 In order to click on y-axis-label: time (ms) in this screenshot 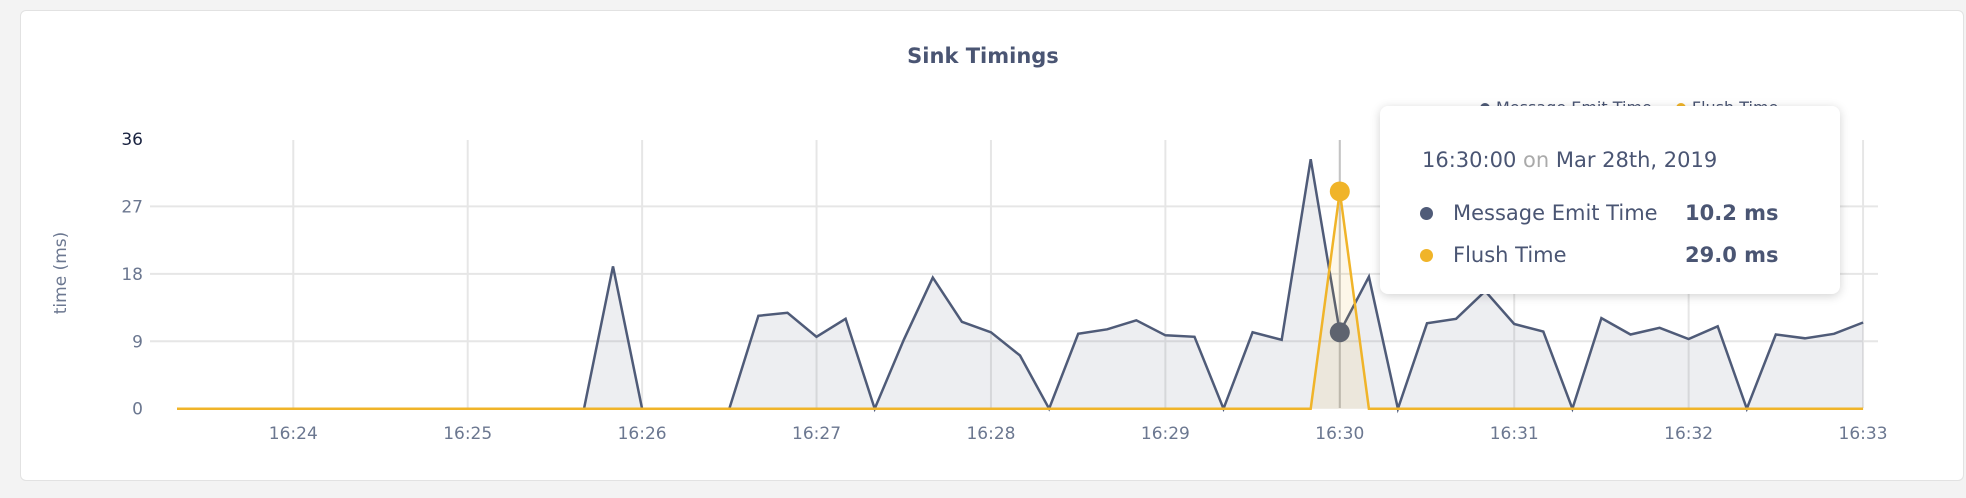, I will do `click(61, 273)`.